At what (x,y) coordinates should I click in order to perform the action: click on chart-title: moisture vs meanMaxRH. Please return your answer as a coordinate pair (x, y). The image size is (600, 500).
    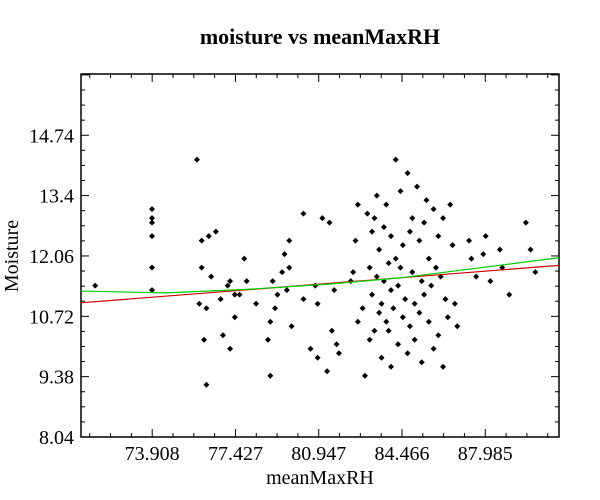
    Looking at the image, I should click on (320, 36).